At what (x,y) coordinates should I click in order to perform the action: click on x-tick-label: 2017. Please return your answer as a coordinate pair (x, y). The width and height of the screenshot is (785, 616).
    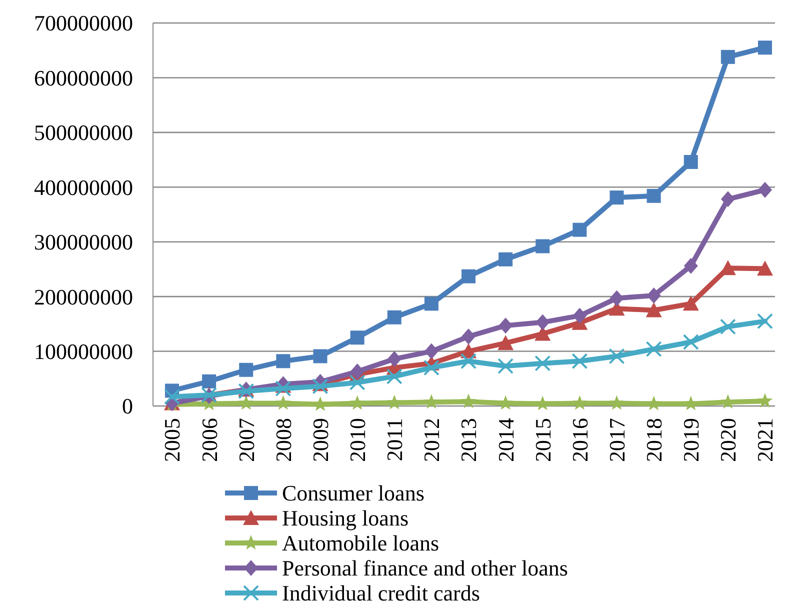
    Looking at the image, I should click on (617, 440).